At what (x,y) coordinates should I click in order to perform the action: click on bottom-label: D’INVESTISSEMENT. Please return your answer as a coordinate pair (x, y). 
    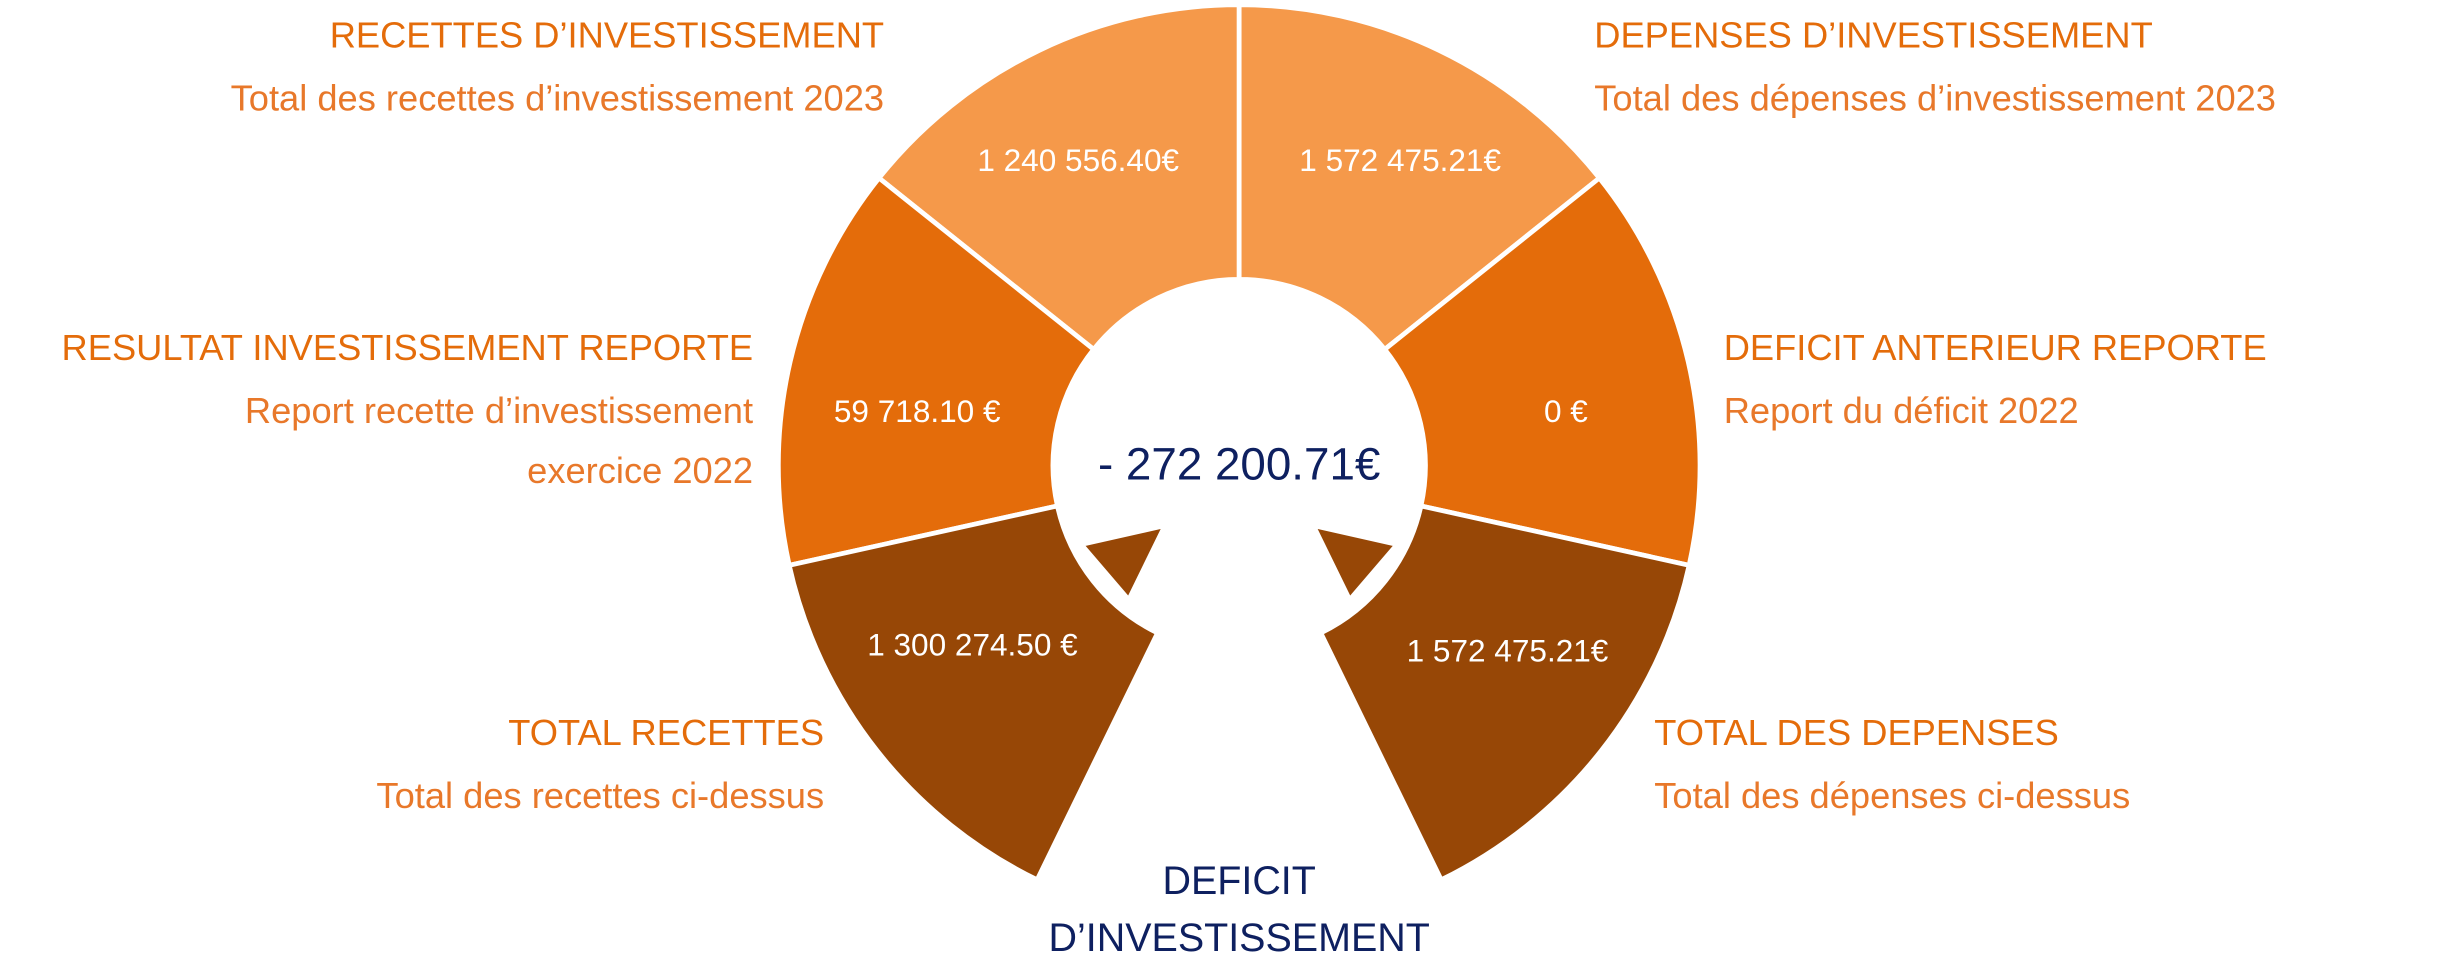
    Looking at the image, I should click on (1239, 937).